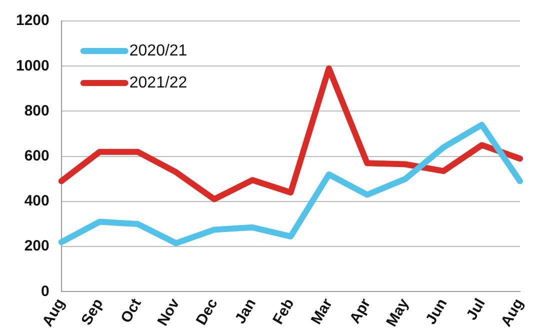  What do you see at coordinates (37, 156) in the screenshot?
I see `y-tick-label: 600` at bounding box center [37, 156].